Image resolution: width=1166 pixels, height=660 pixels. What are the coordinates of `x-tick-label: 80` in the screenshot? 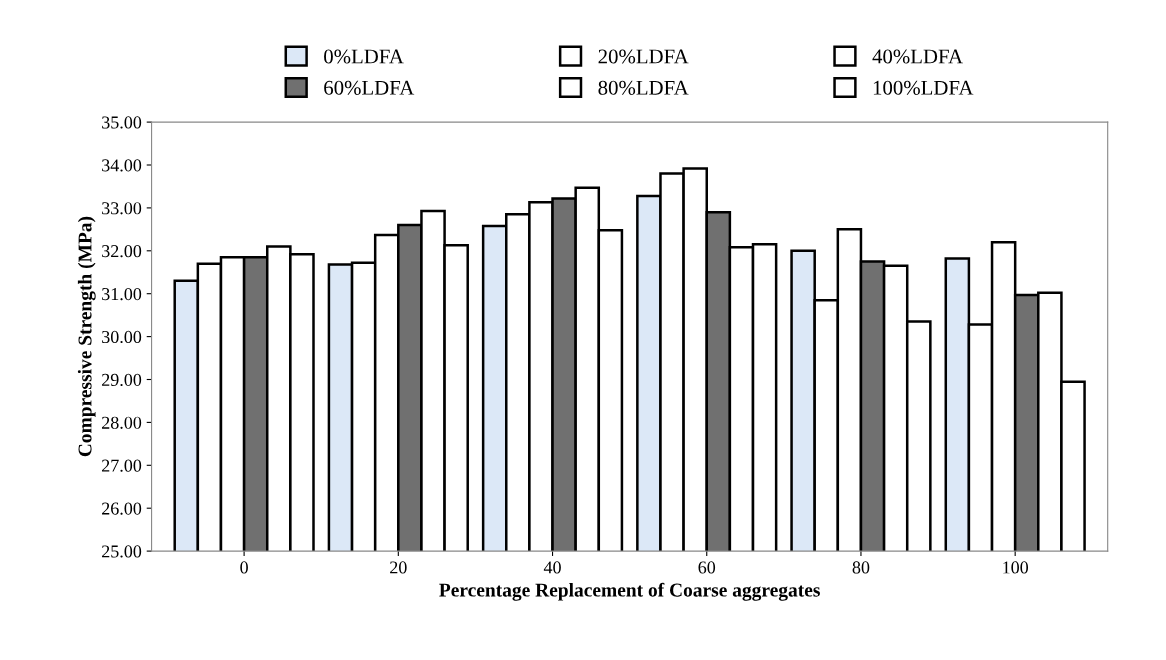 It's located at (861, 567).